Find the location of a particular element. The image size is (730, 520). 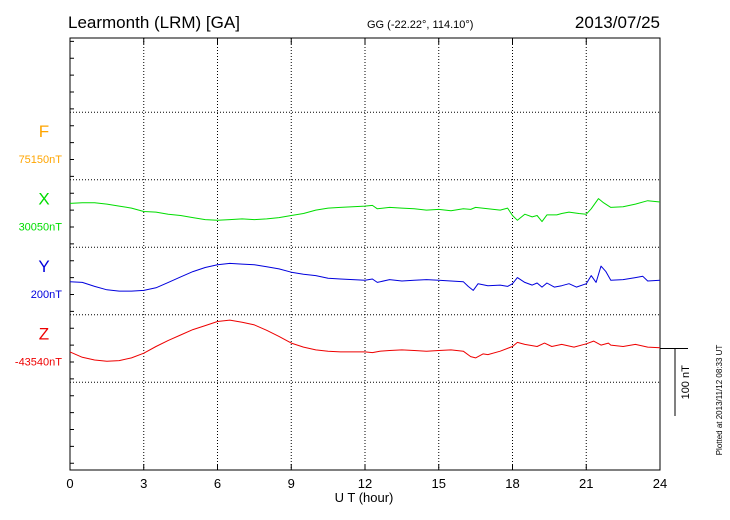

series-base-X: 30050nT is located at coordinates (41, 228).